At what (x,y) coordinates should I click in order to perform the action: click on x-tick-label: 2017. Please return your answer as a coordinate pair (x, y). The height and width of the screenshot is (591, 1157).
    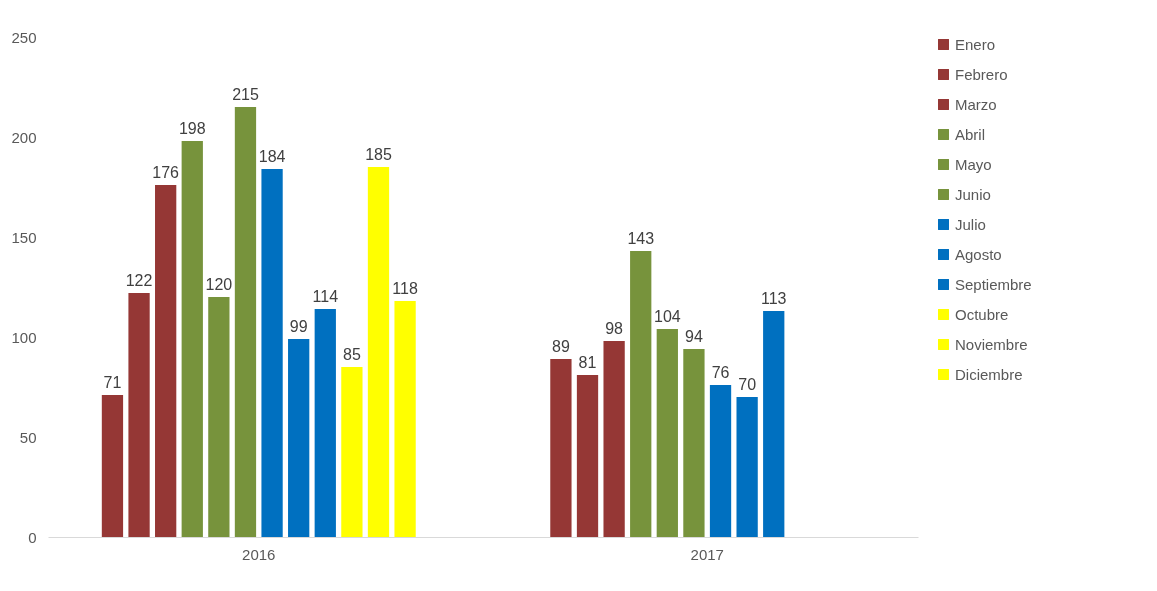
    Looking at the image, I should click on (707, 554).